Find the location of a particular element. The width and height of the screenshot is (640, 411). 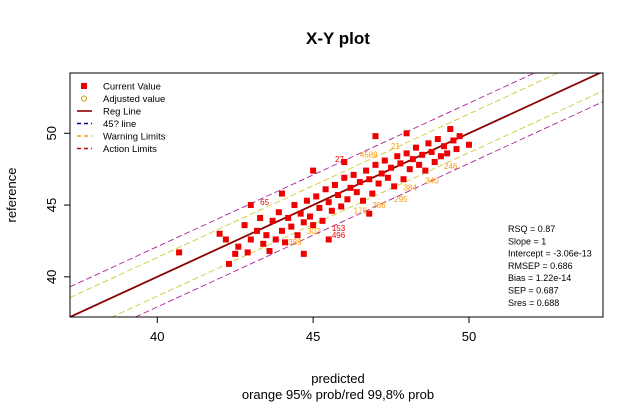

point-label: 496 is located at coordinates (339, 235).